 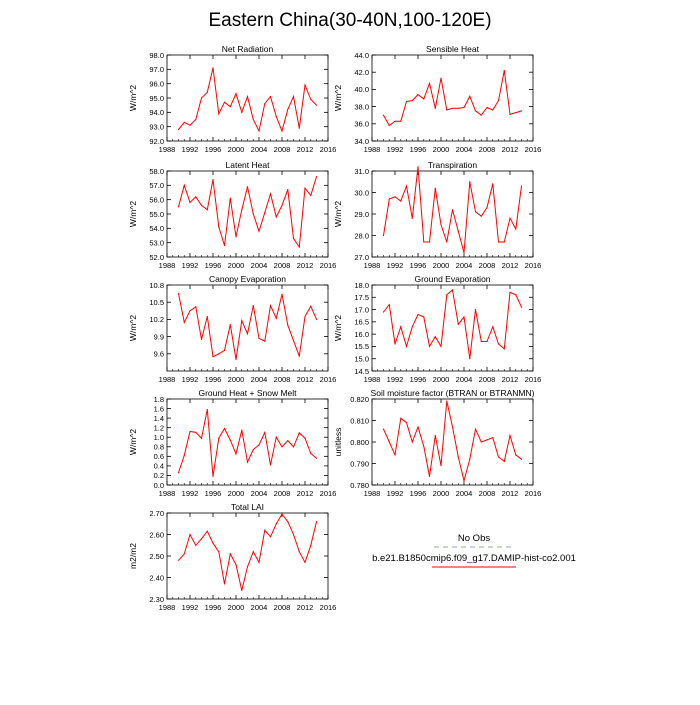 I want to click on y-tick-label: 44.0, so click(x=361, y=55).